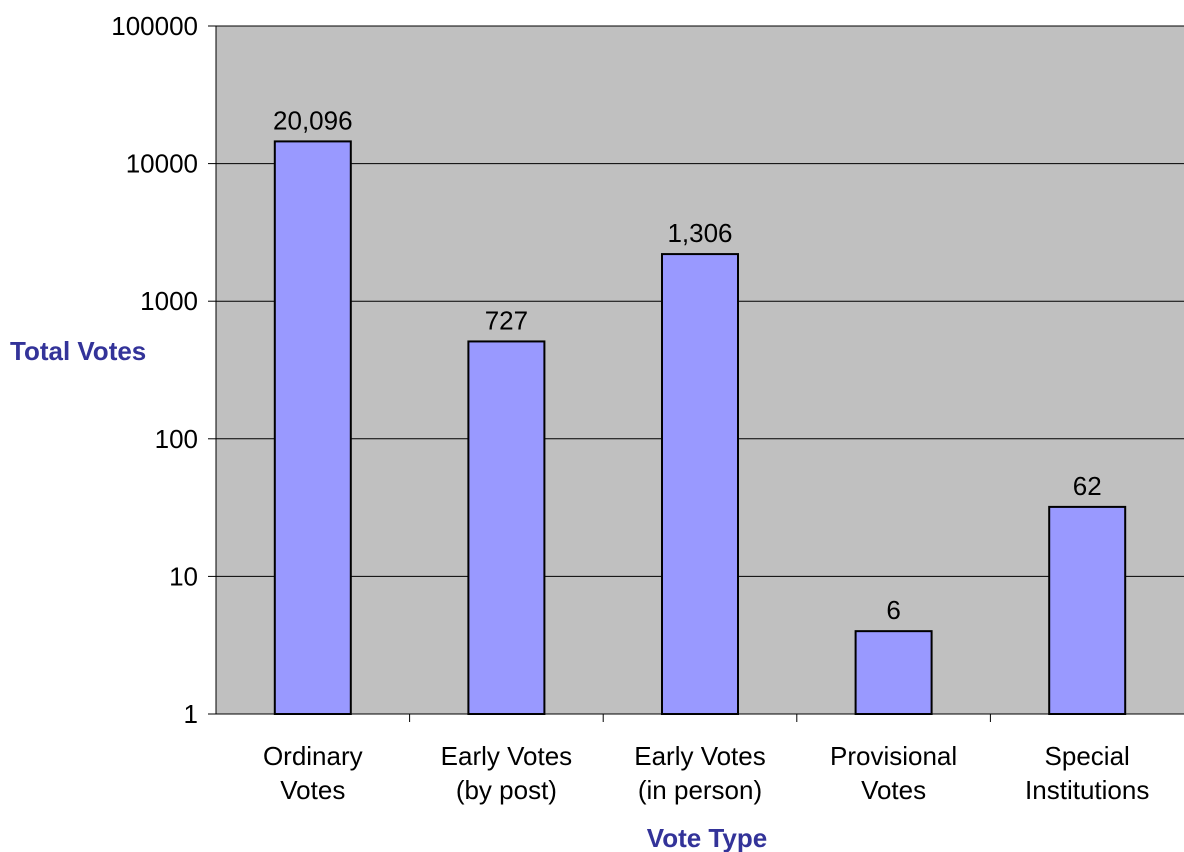 The height and width of the screenshot is (852, 1184). Describe the element at coordinates (893, 610) in the screenshot. I see `data-label: 6` at that location.